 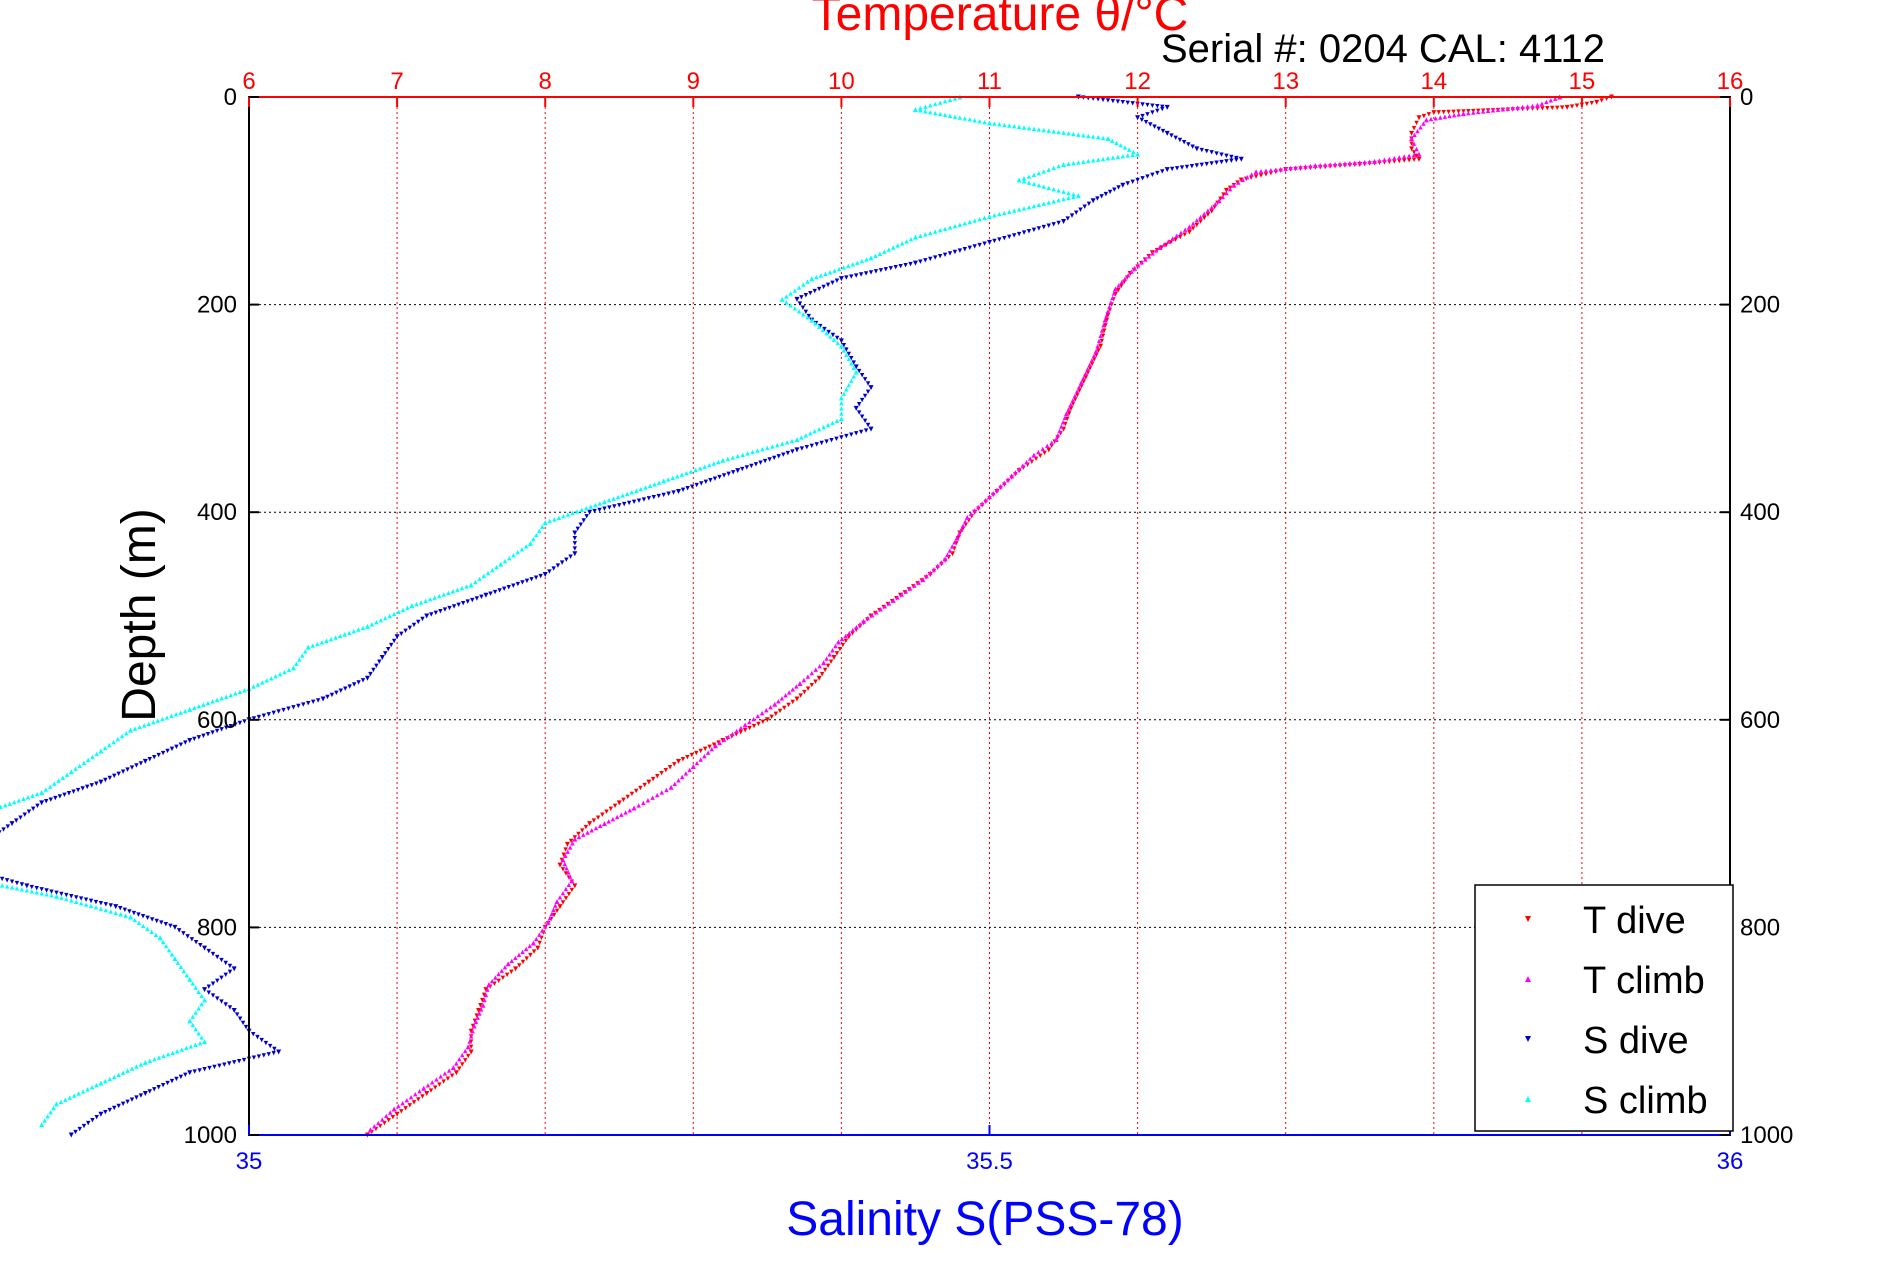 I want to click on chart-subtitle: Serial #: 0204 CAL: 4112, so click(x=1383, y=49).